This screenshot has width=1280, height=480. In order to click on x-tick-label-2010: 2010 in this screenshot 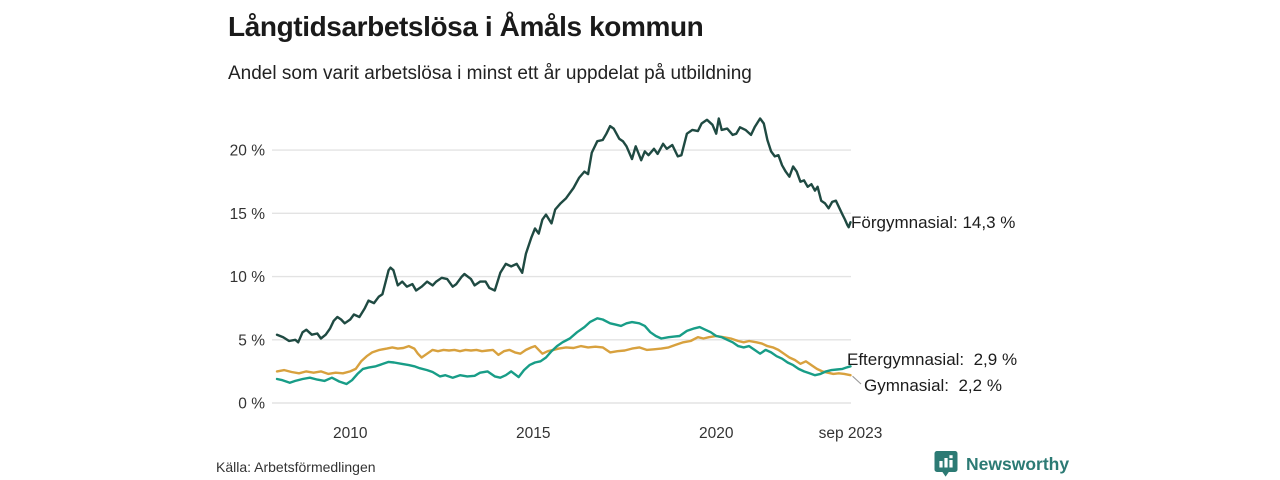, I will do `click(350, 433)`.